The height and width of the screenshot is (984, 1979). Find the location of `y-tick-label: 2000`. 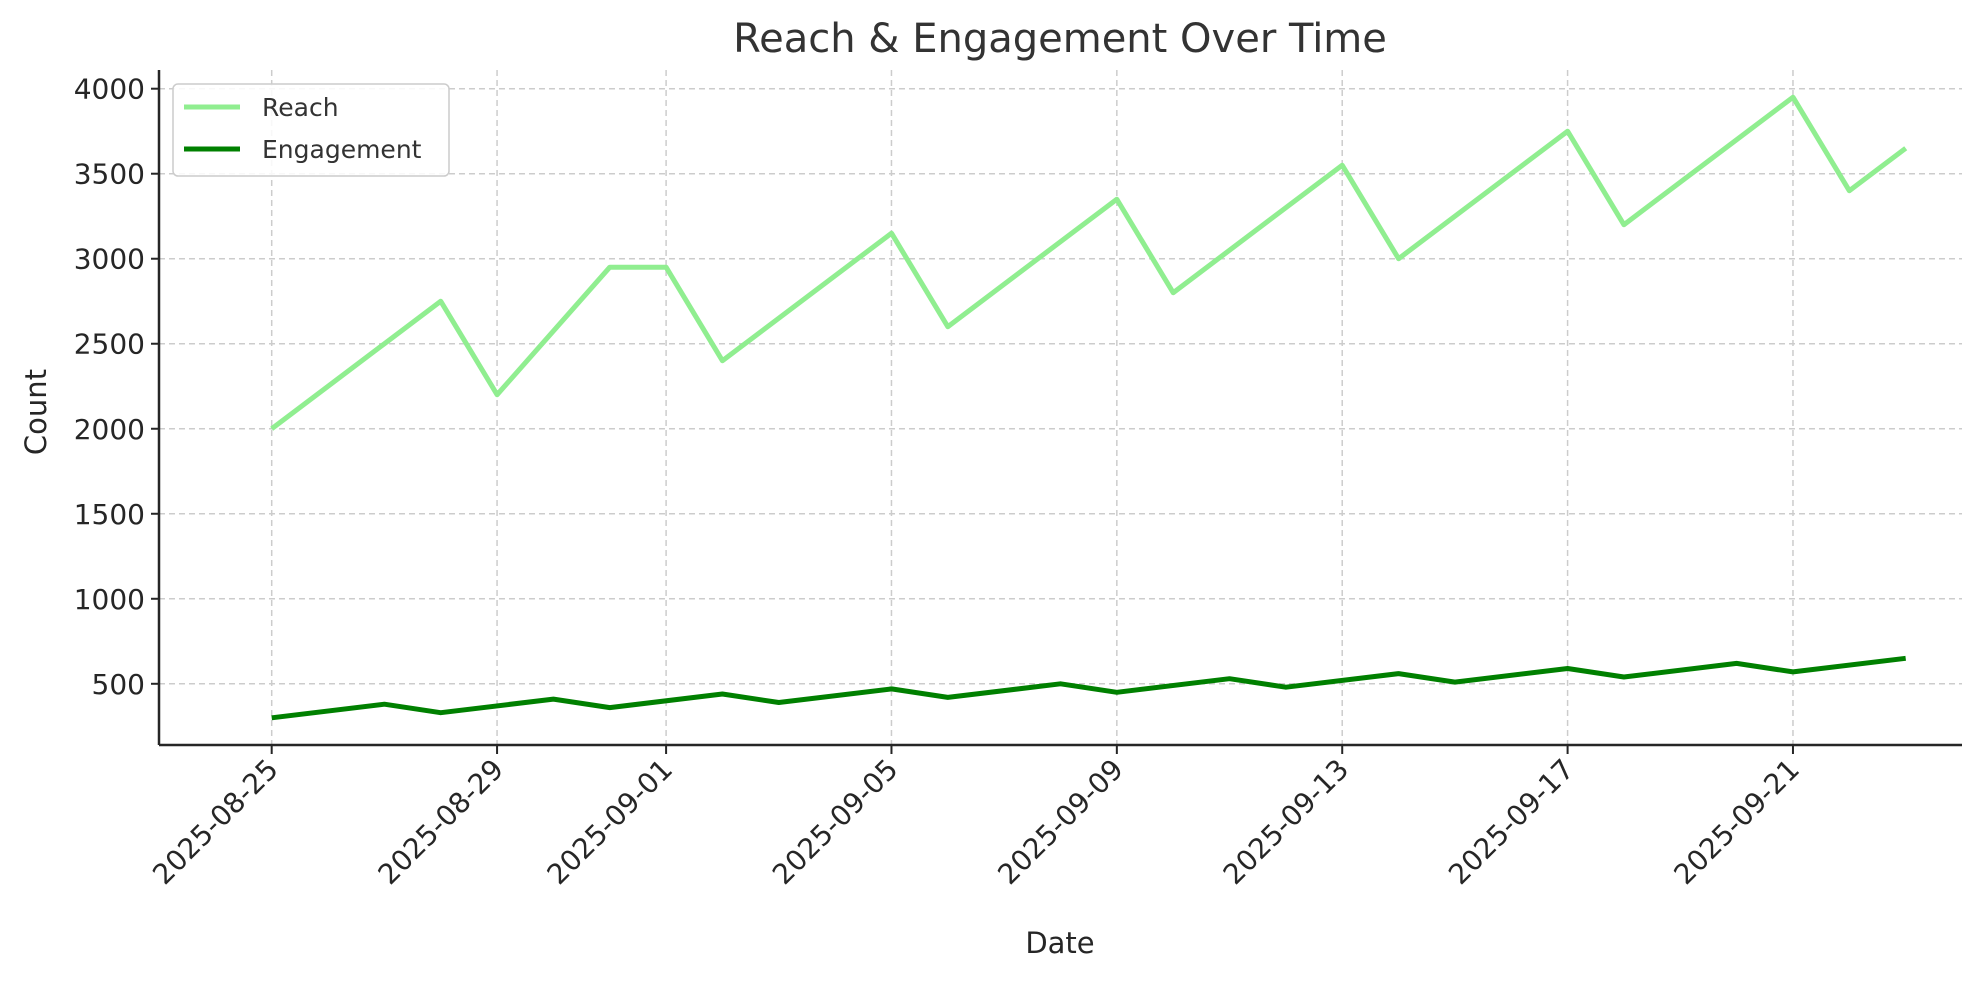

y-tick-label: 2000 is located at coordinates (109, 429).